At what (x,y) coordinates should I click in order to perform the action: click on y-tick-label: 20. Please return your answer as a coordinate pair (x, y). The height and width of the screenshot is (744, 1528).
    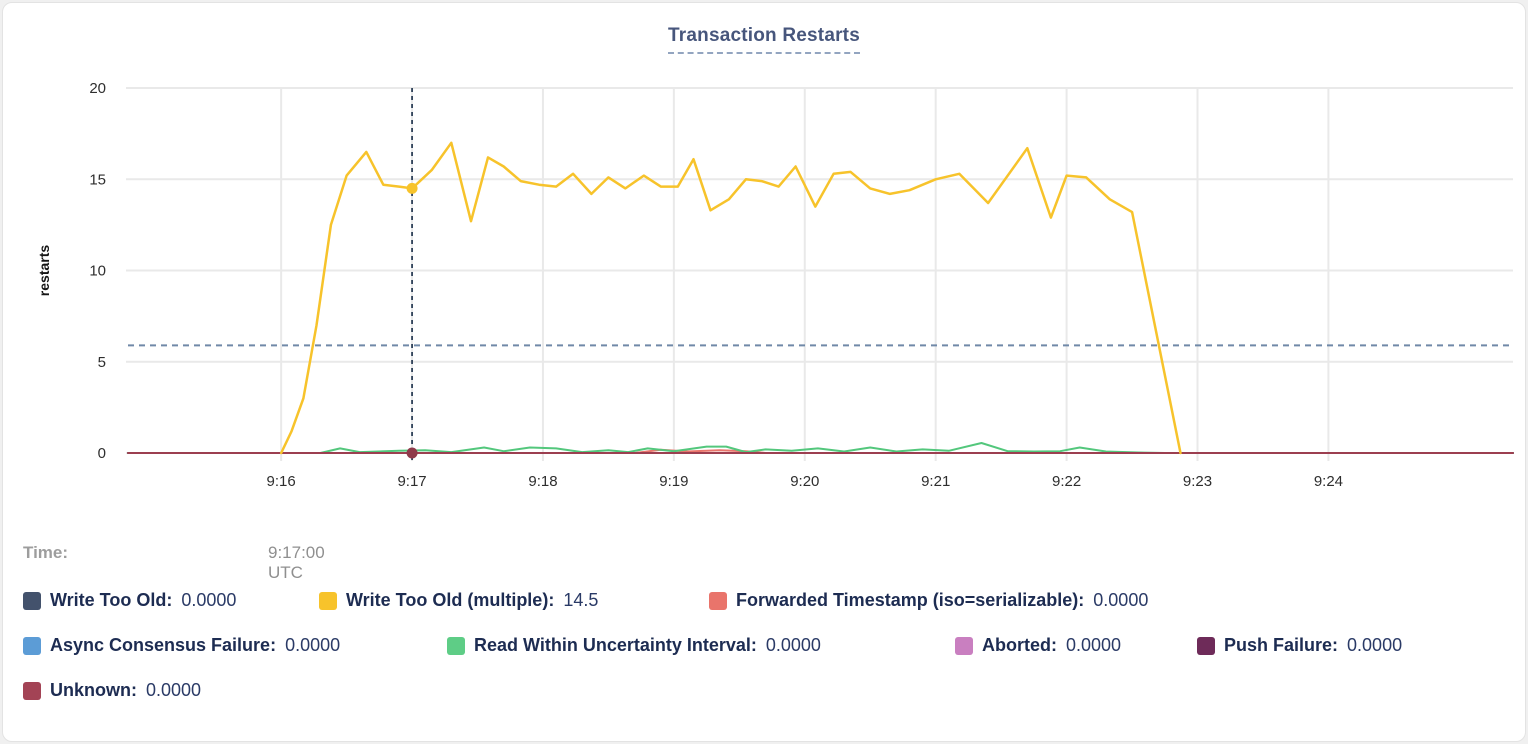
    Looking at the image, I should click on (97, 88).